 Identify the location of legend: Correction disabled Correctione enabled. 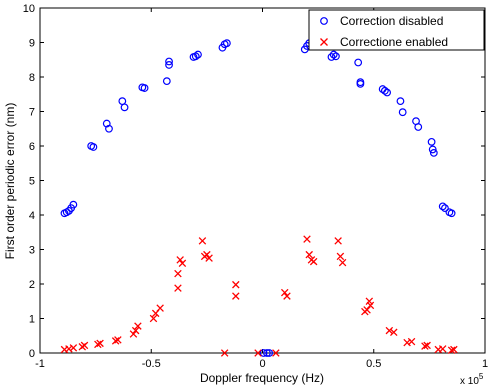
(396, 30).